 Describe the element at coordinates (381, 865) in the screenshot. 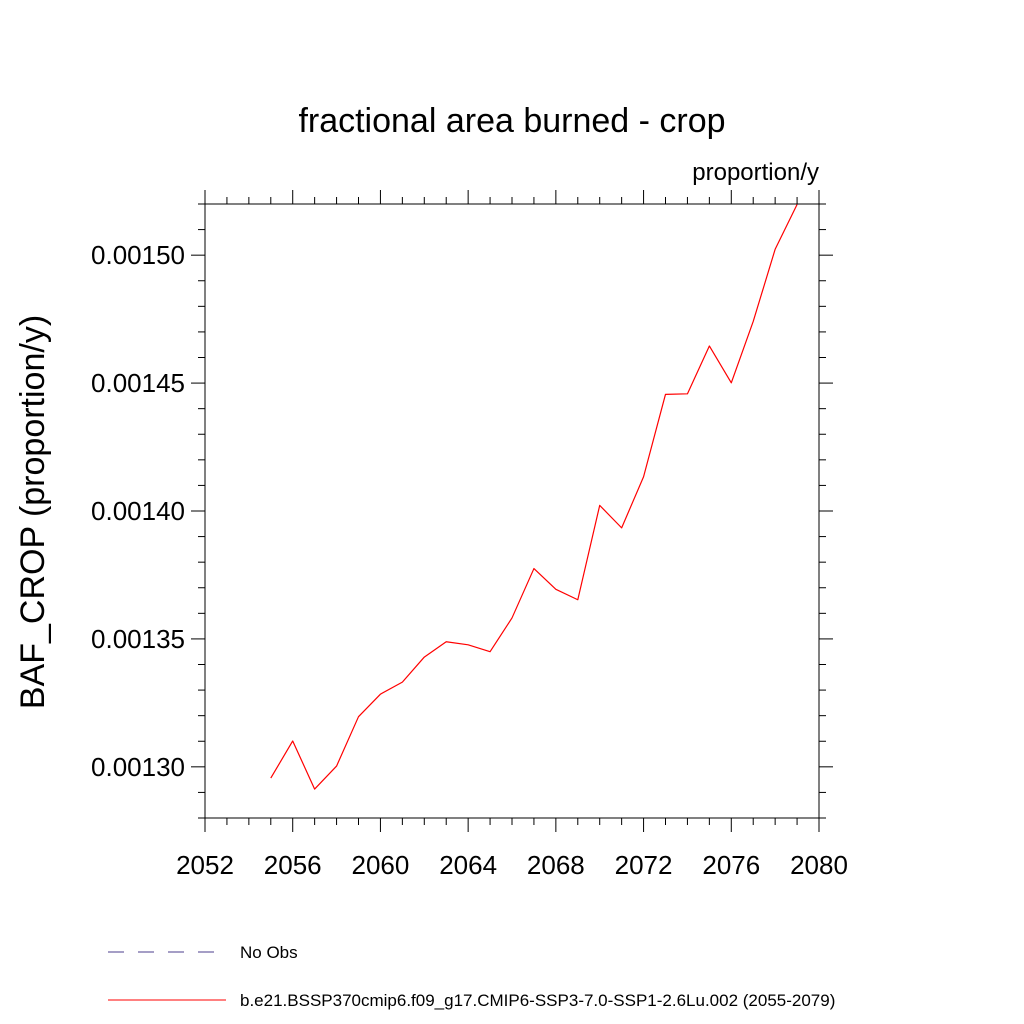

I see `x-tick-label: 2060` at that location.